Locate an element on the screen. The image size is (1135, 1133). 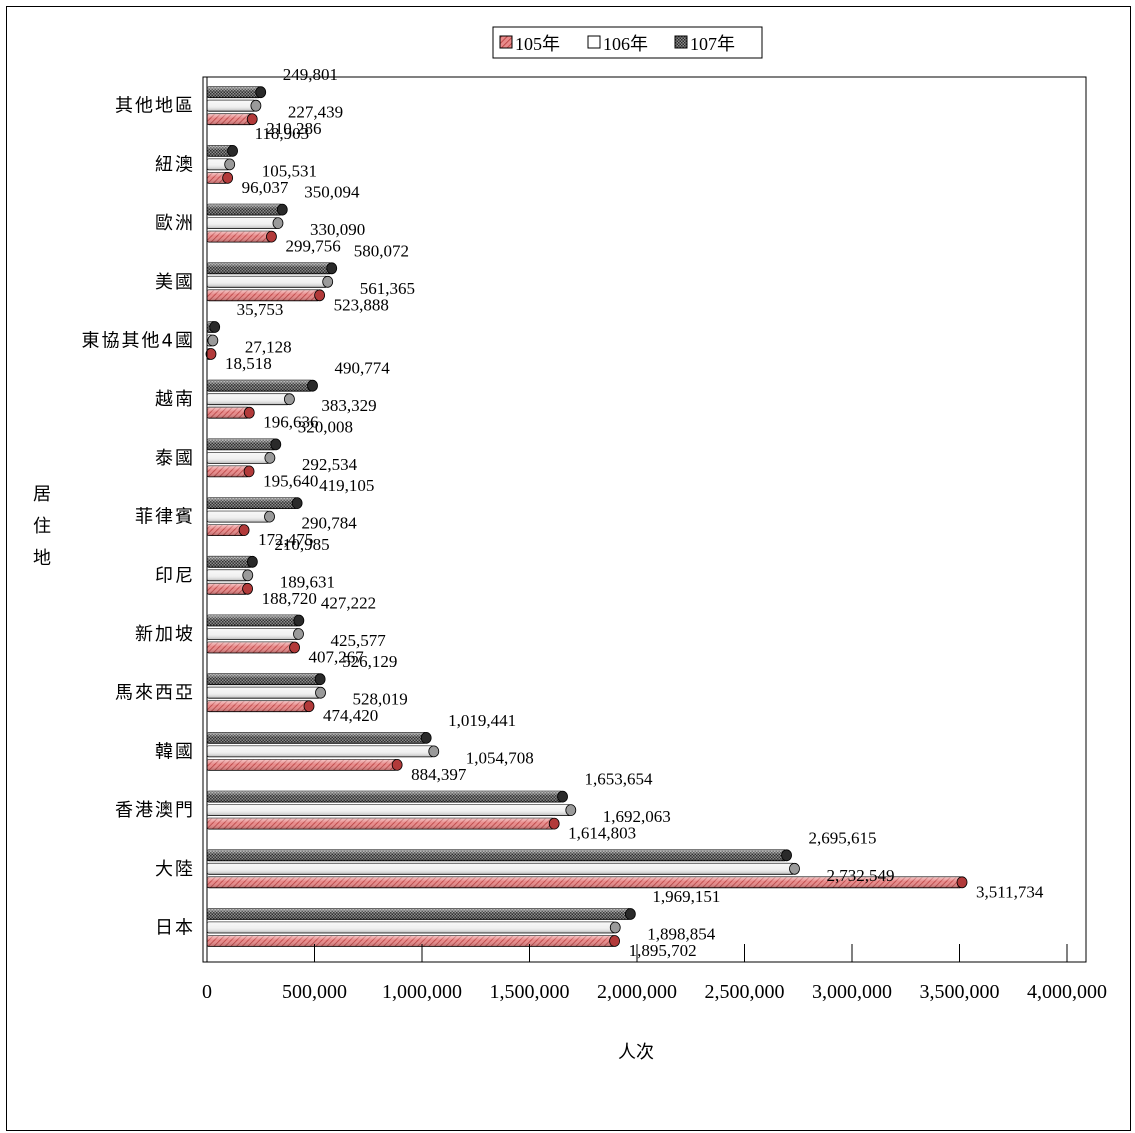
category-label: 菲律賓 is located at coordinates (165, 517).